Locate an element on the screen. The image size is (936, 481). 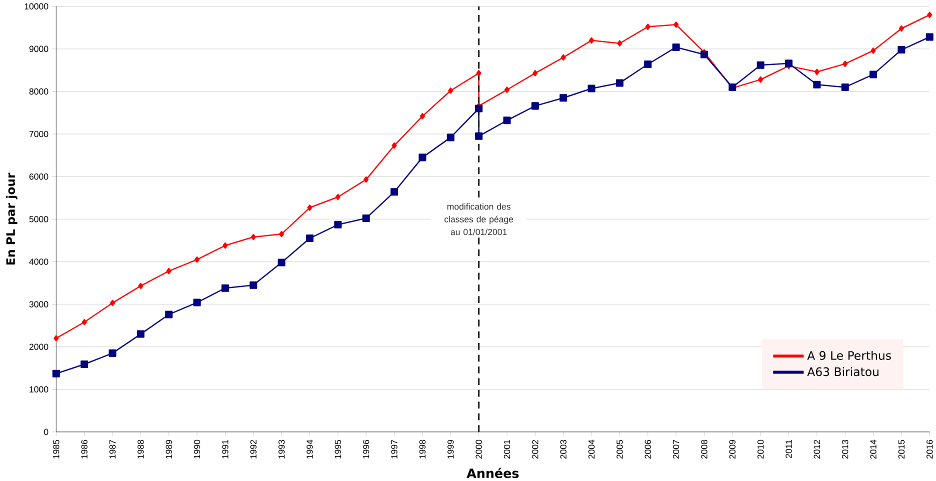
x-tick-label: 1995 is located at coordinates (338, 449).